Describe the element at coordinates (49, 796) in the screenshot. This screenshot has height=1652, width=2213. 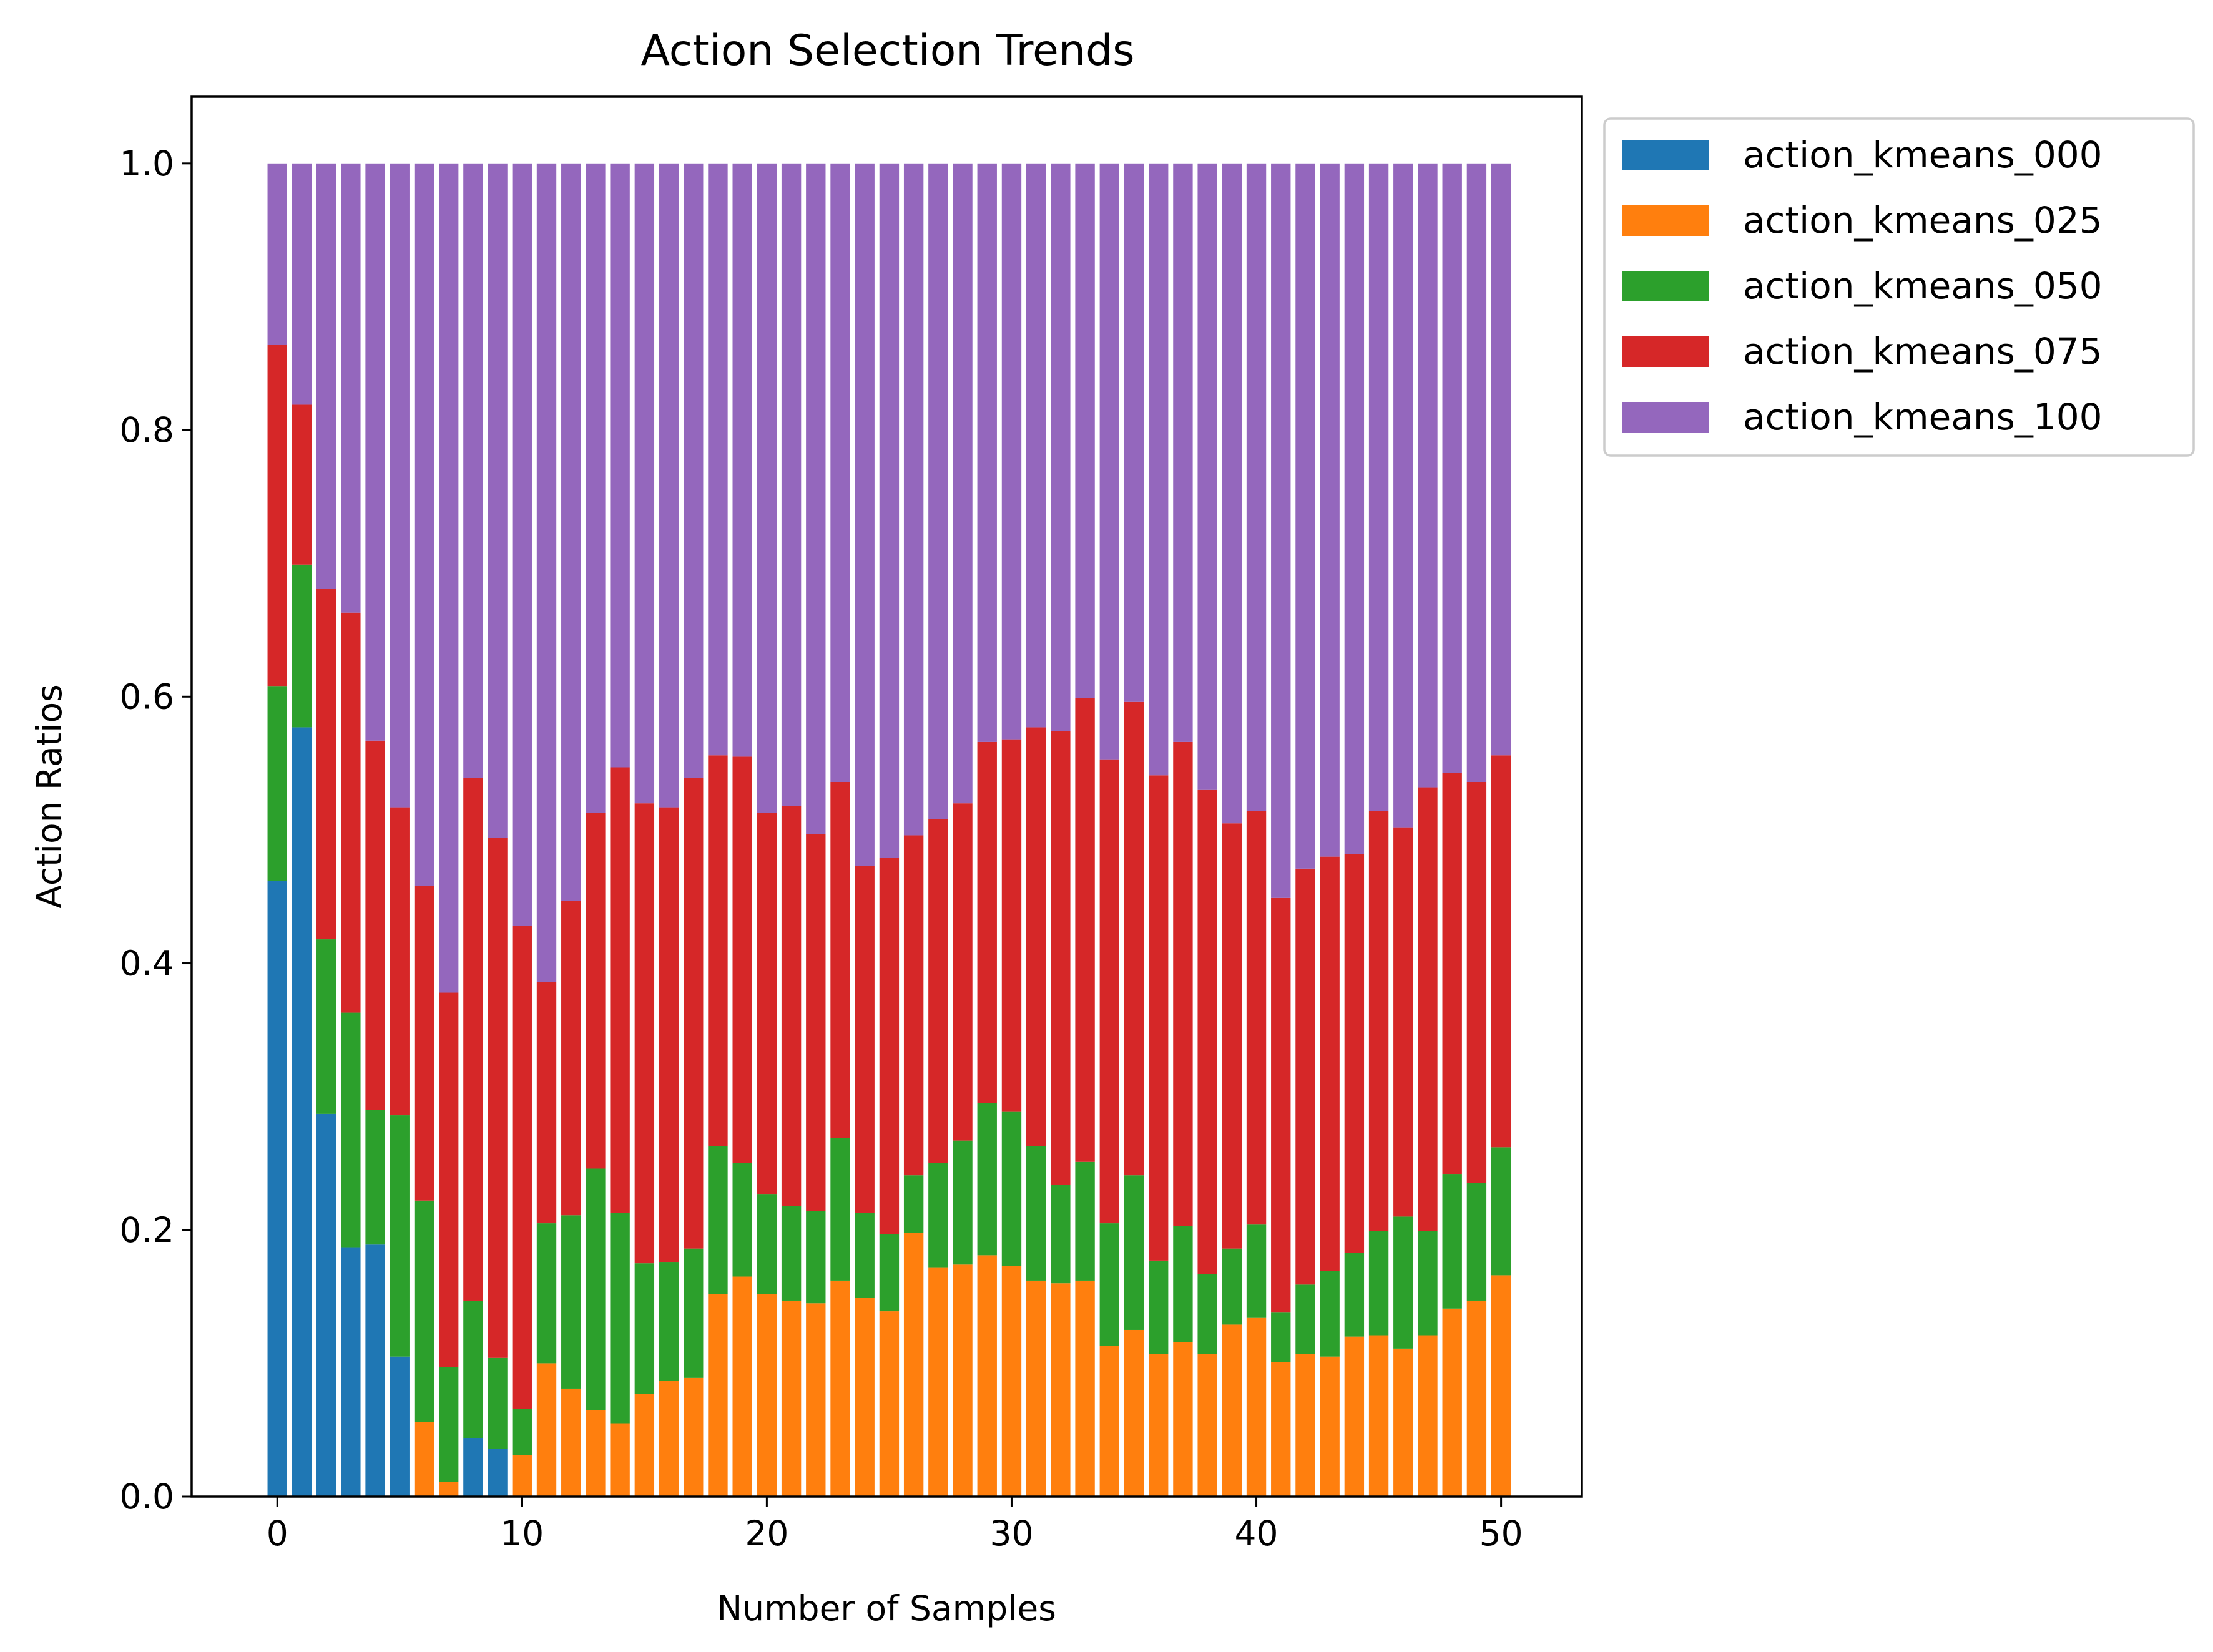
I see `y-axis-label: Action Ratios` at that location.